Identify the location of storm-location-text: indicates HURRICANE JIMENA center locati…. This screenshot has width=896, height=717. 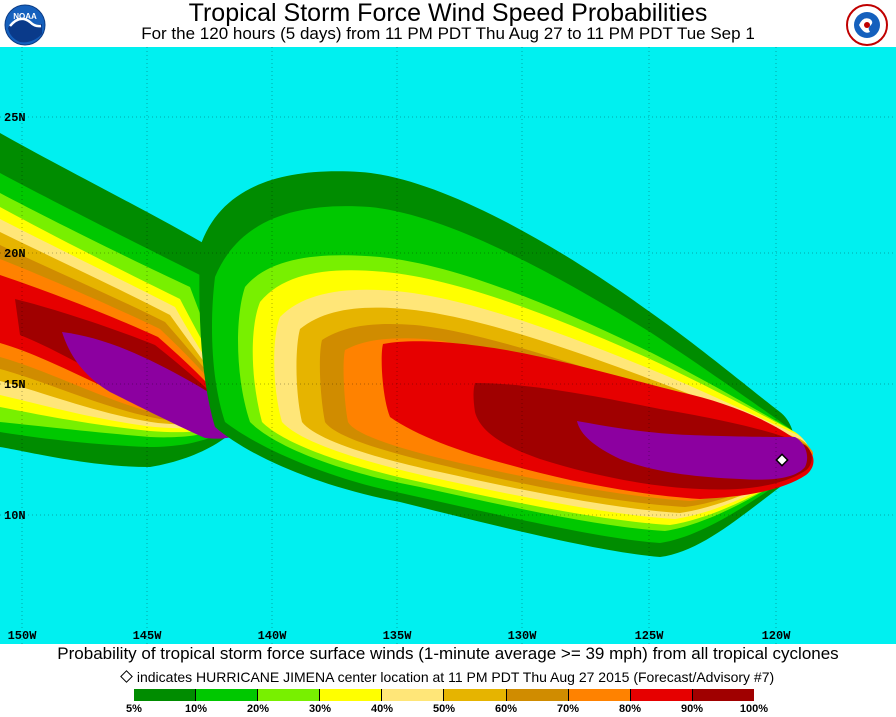
(455, 677).